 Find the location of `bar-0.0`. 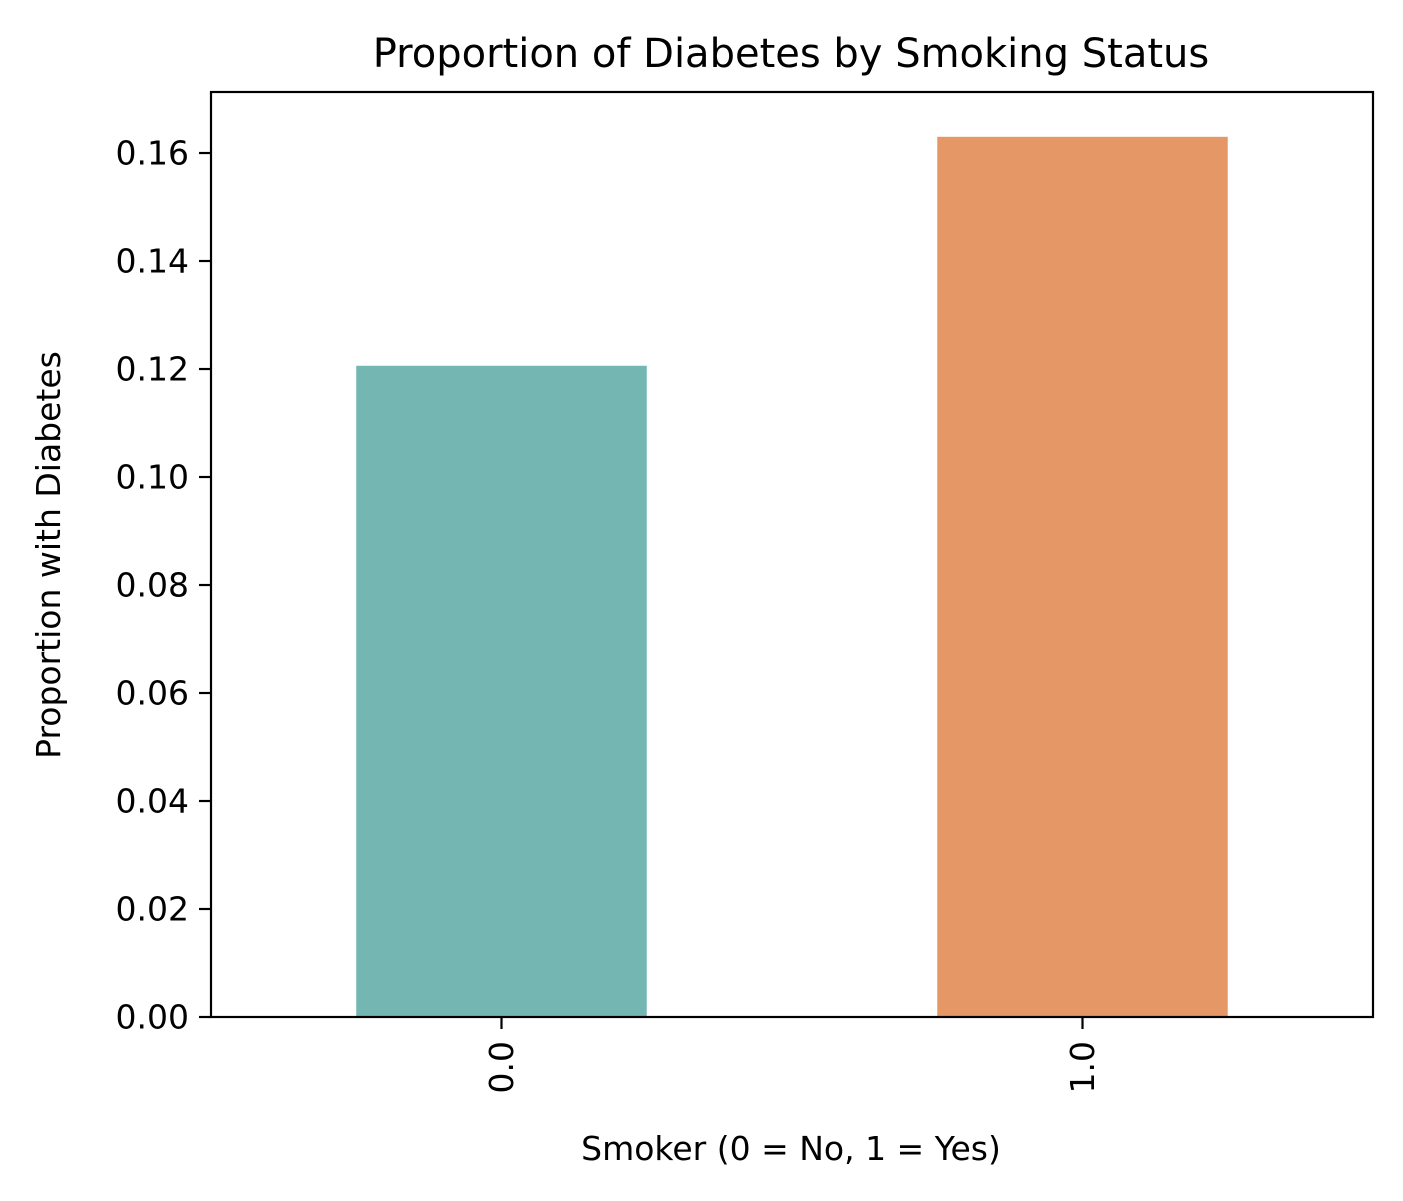

bar-0.0 is located at coordinates (501, 691).